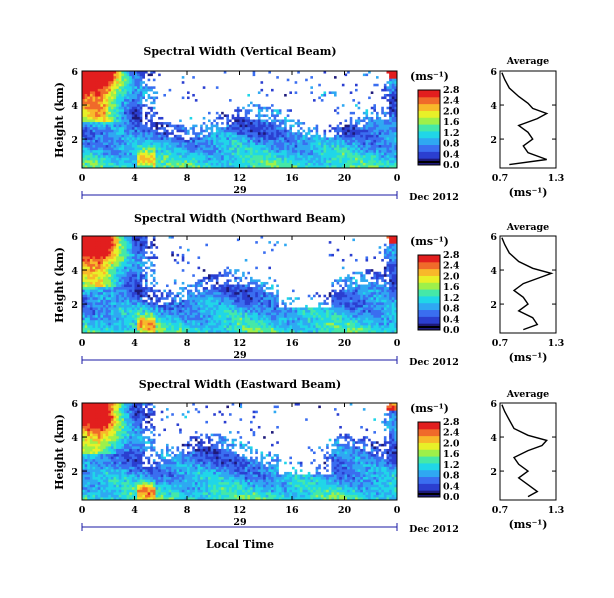 The image size is (614, 598). Describe the element at coordinates (429, 134) in the screenshot. I see `colorbar-swatch` at that location.